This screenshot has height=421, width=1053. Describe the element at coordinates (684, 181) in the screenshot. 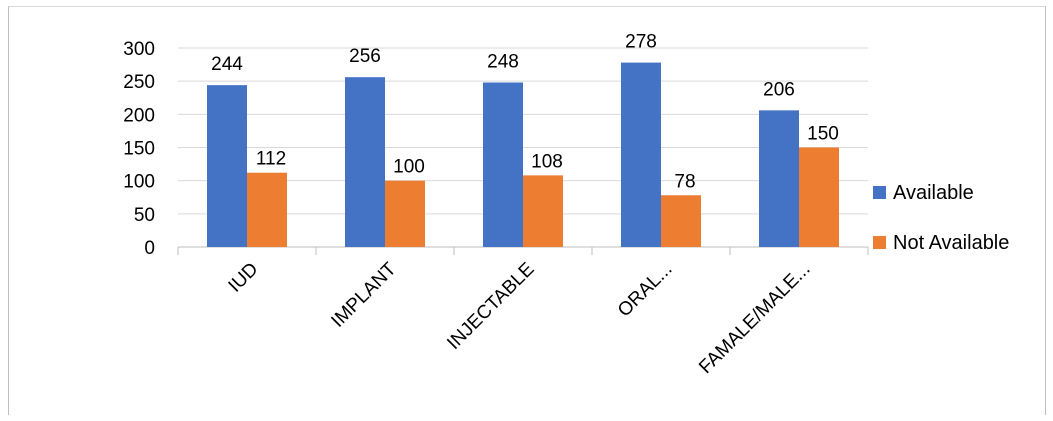

I see `data-label: 78` at that location.